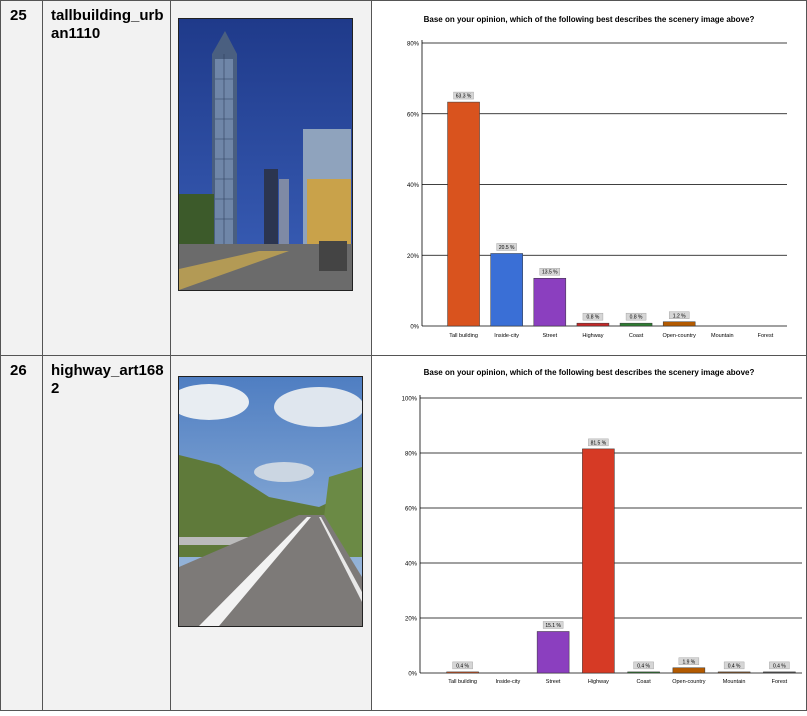 Image resolution: width=807 pixels, height=716 pixels. I want to click on image-name: highway_art1682, so click(106, 533).